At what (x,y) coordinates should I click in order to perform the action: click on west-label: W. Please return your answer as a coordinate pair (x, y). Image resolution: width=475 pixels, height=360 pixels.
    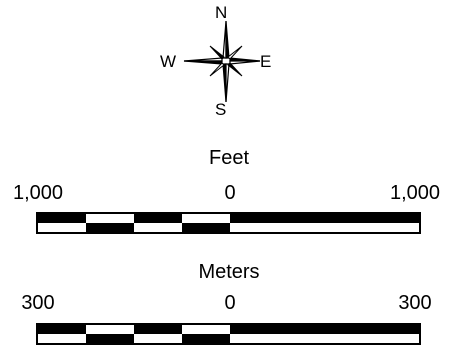
    Looking at the image, I should click on (168, 61).